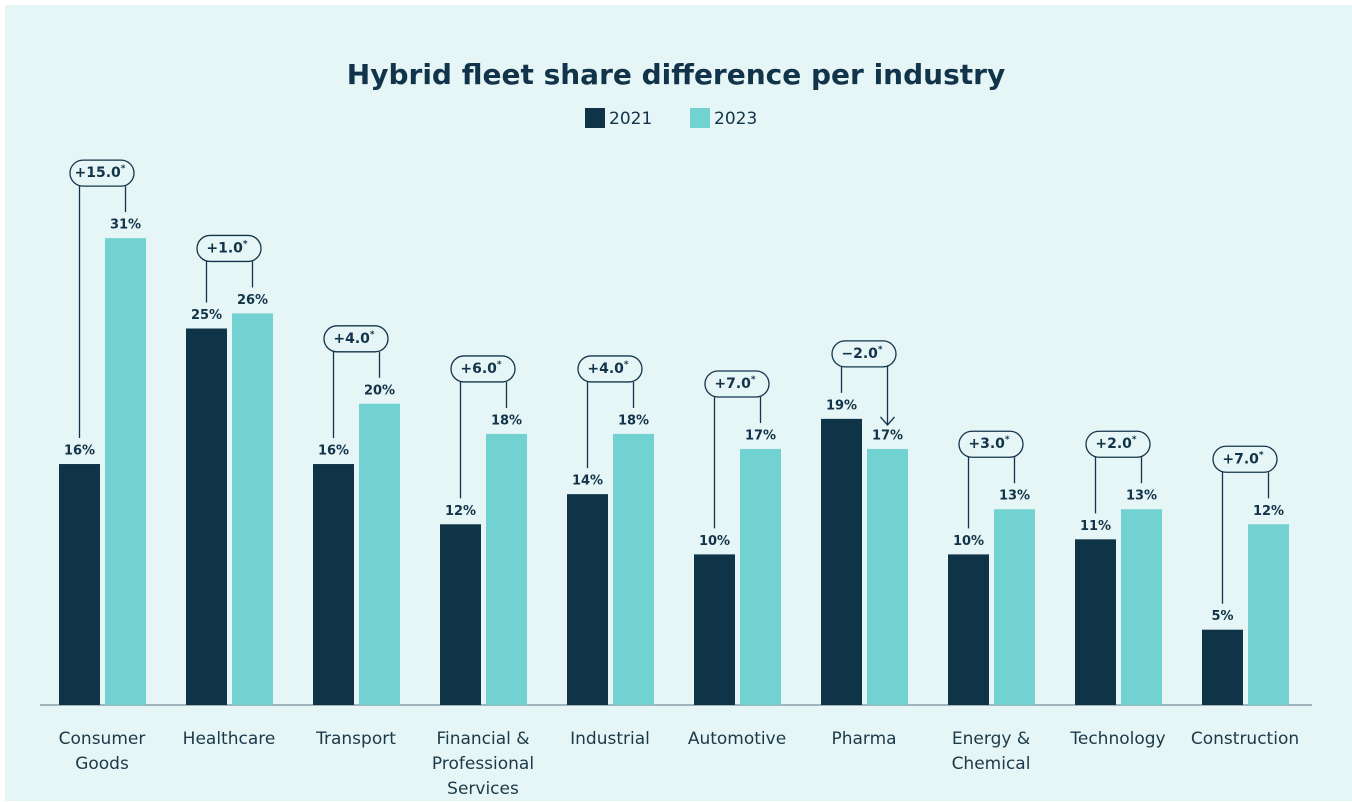  I want to click on diff-value: −2.0, so click(859, 354).